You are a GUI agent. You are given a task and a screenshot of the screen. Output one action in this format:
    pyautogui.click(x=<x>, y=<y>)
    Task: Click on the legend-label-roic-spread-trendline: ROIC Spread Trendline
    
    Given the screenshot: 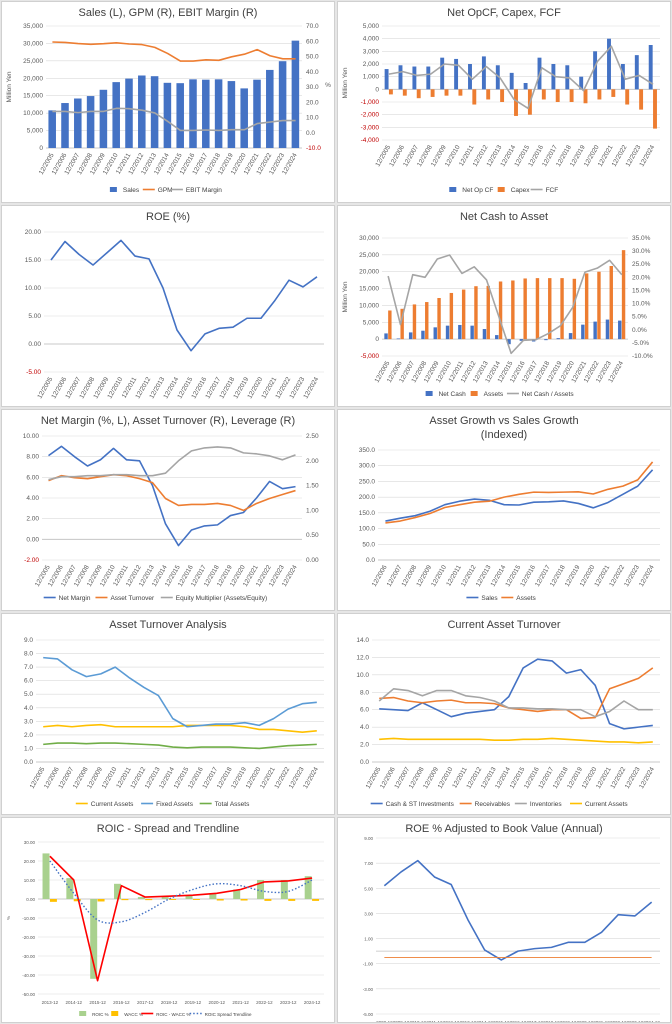 What is the action you would take?
    pyautogui.click(x=228, y=1014)
    